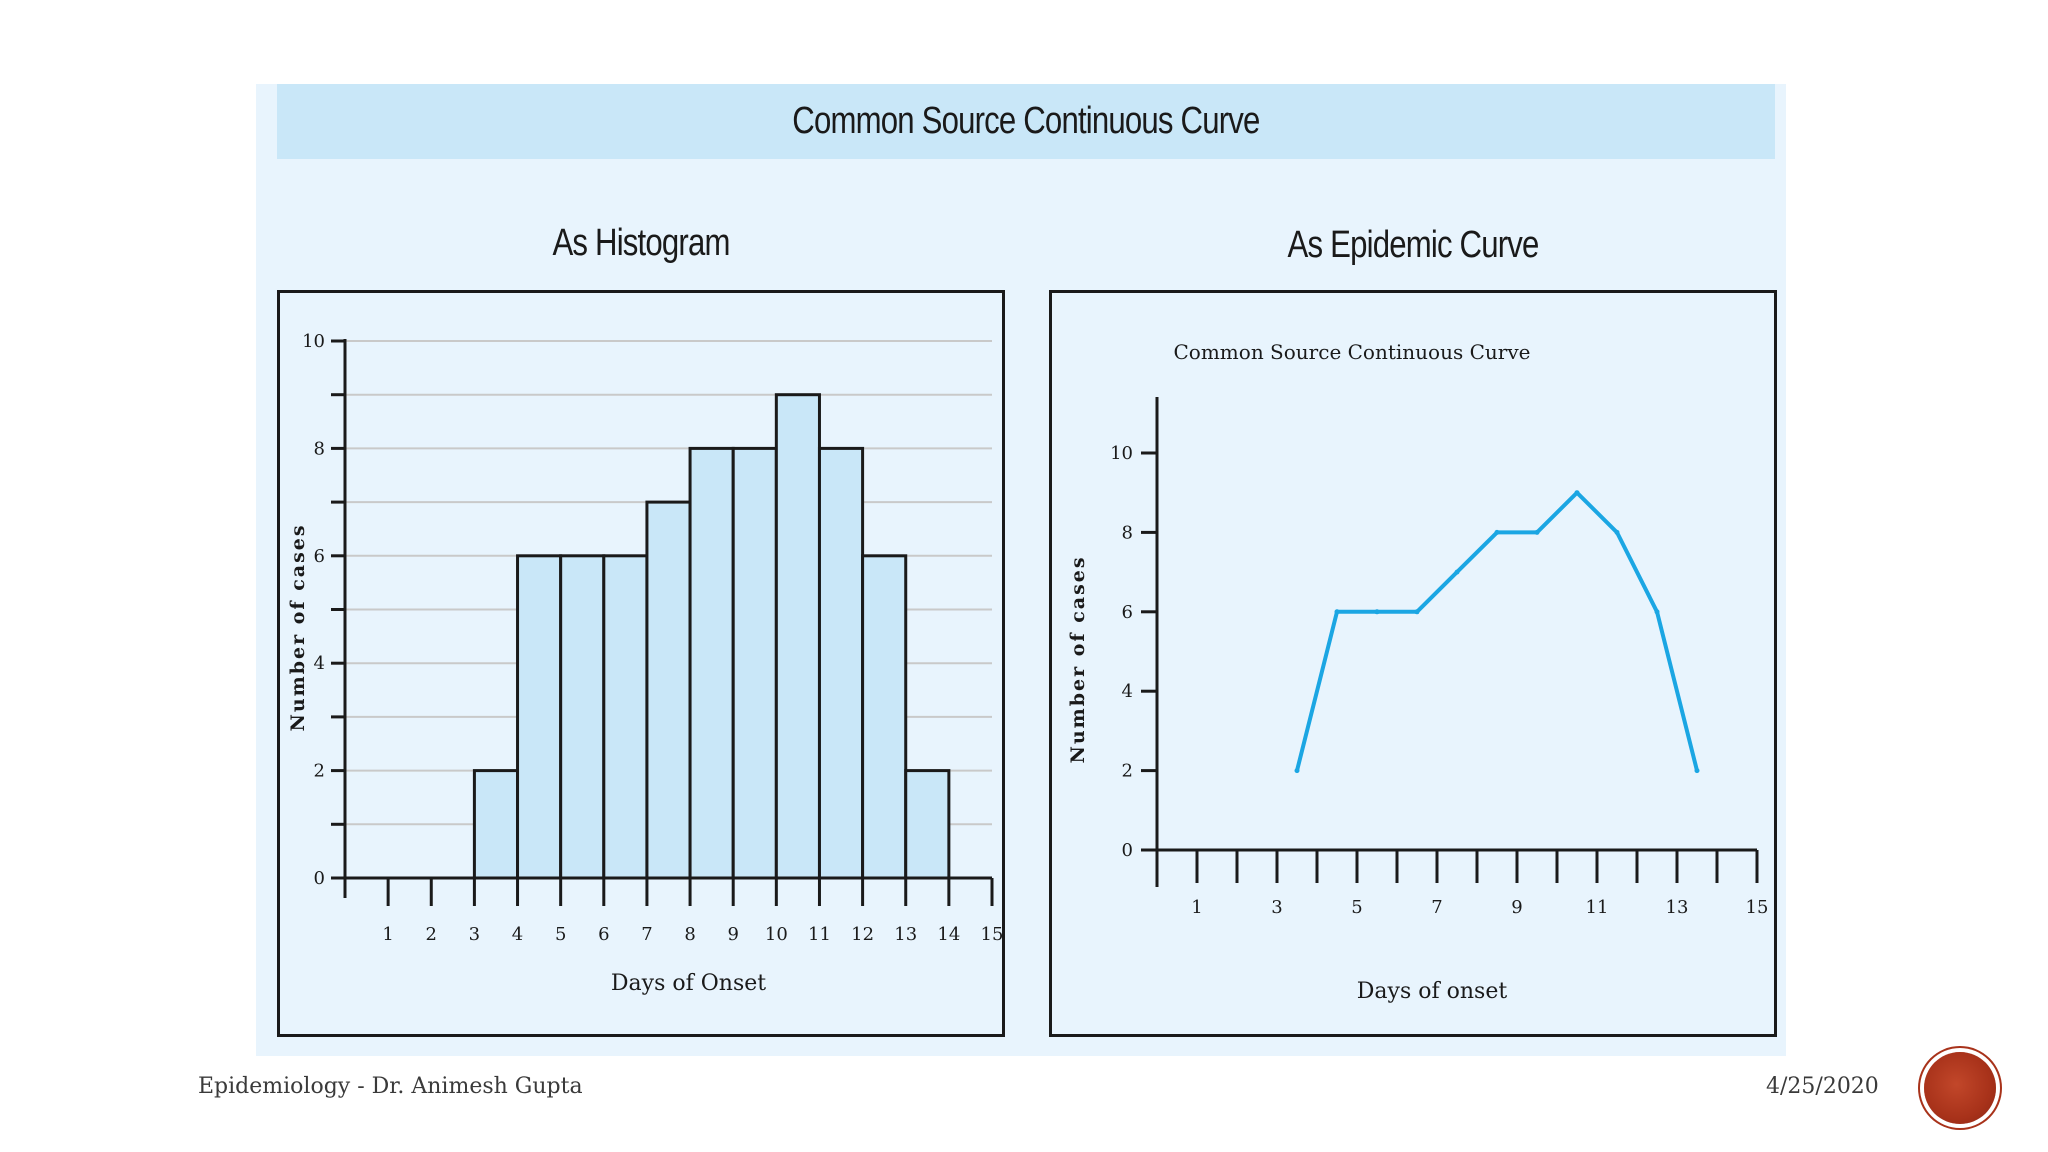 This screenshot has width=2048, height=1152. I want to click on histogram-subtitle-text: As Histogram, so click(641, 243).